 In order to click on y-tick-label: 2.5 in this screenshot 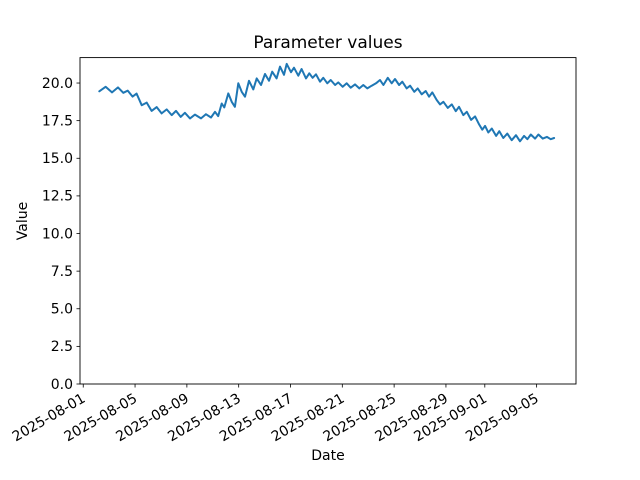, I will do `click(62, 347)`.